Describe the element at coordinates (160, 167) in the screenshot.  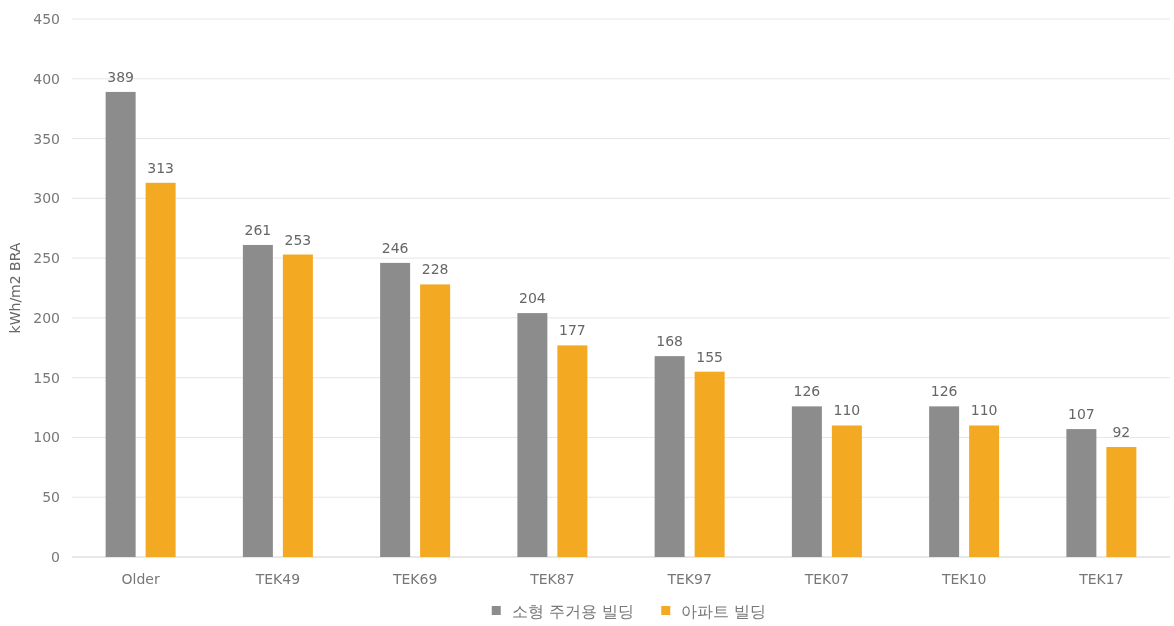
I see `data-label: 313` at that location.